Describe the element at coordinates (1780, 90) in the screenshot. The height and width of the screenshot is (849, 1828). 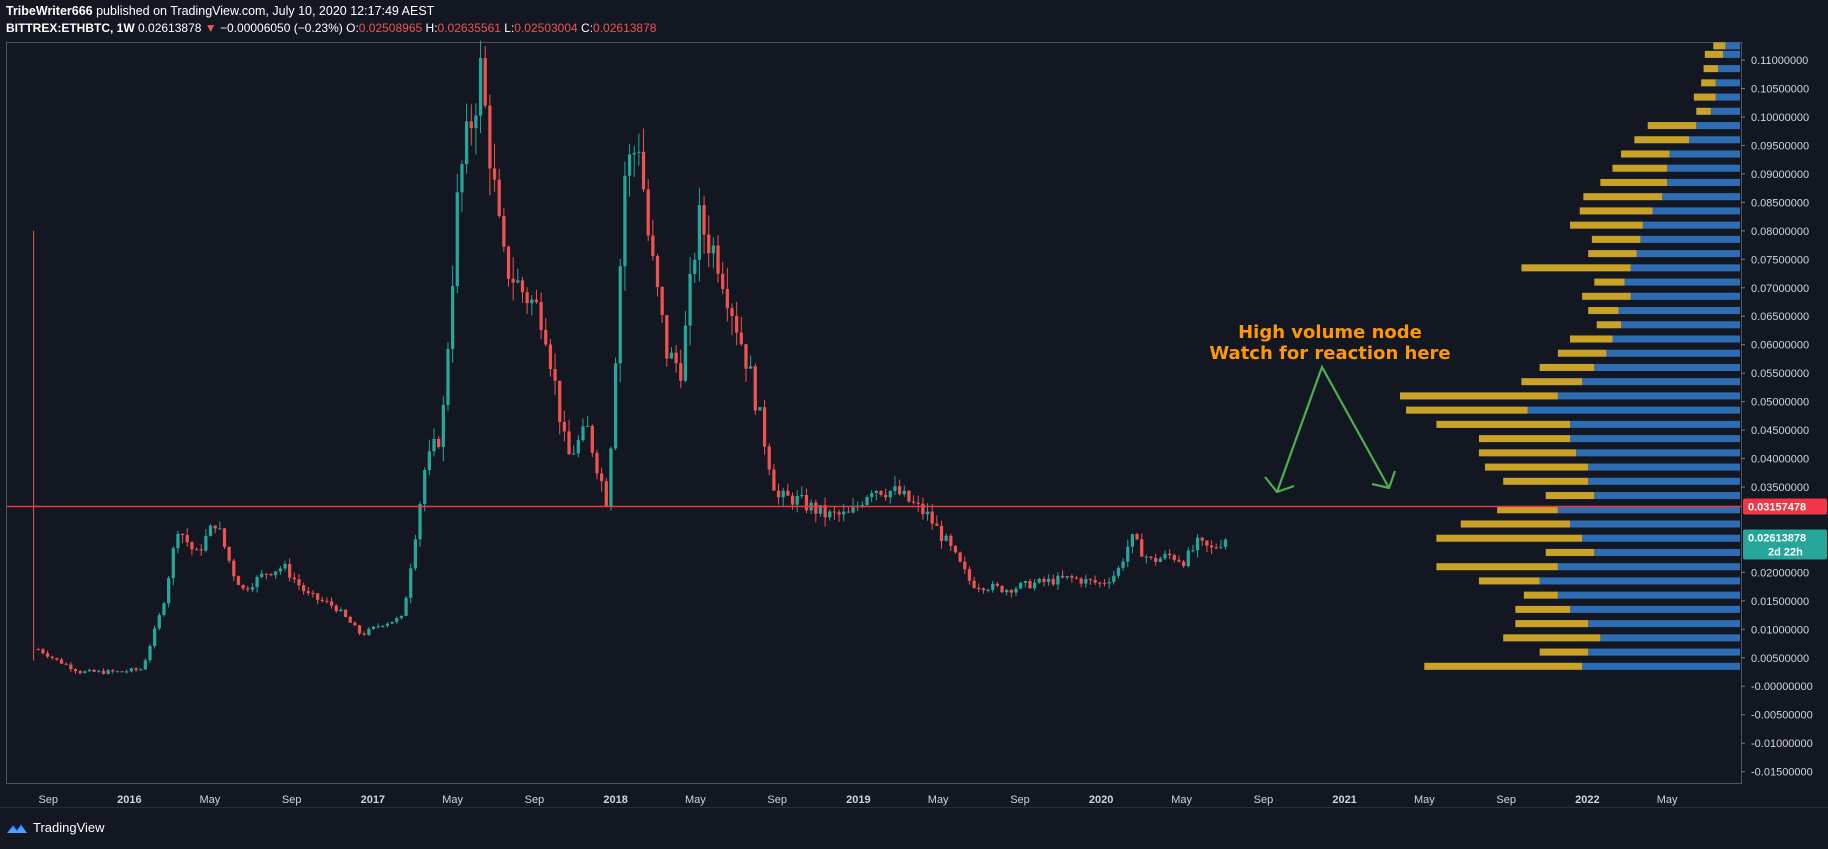
I see `y-tick-label: 0.10500000` at that location.